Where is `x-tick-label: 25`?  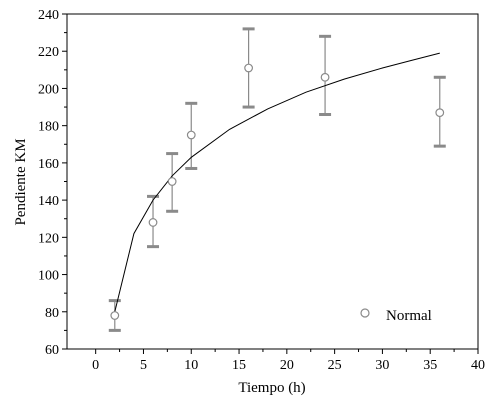 x-tick-label: 25 is located at coordinates (335, 365).